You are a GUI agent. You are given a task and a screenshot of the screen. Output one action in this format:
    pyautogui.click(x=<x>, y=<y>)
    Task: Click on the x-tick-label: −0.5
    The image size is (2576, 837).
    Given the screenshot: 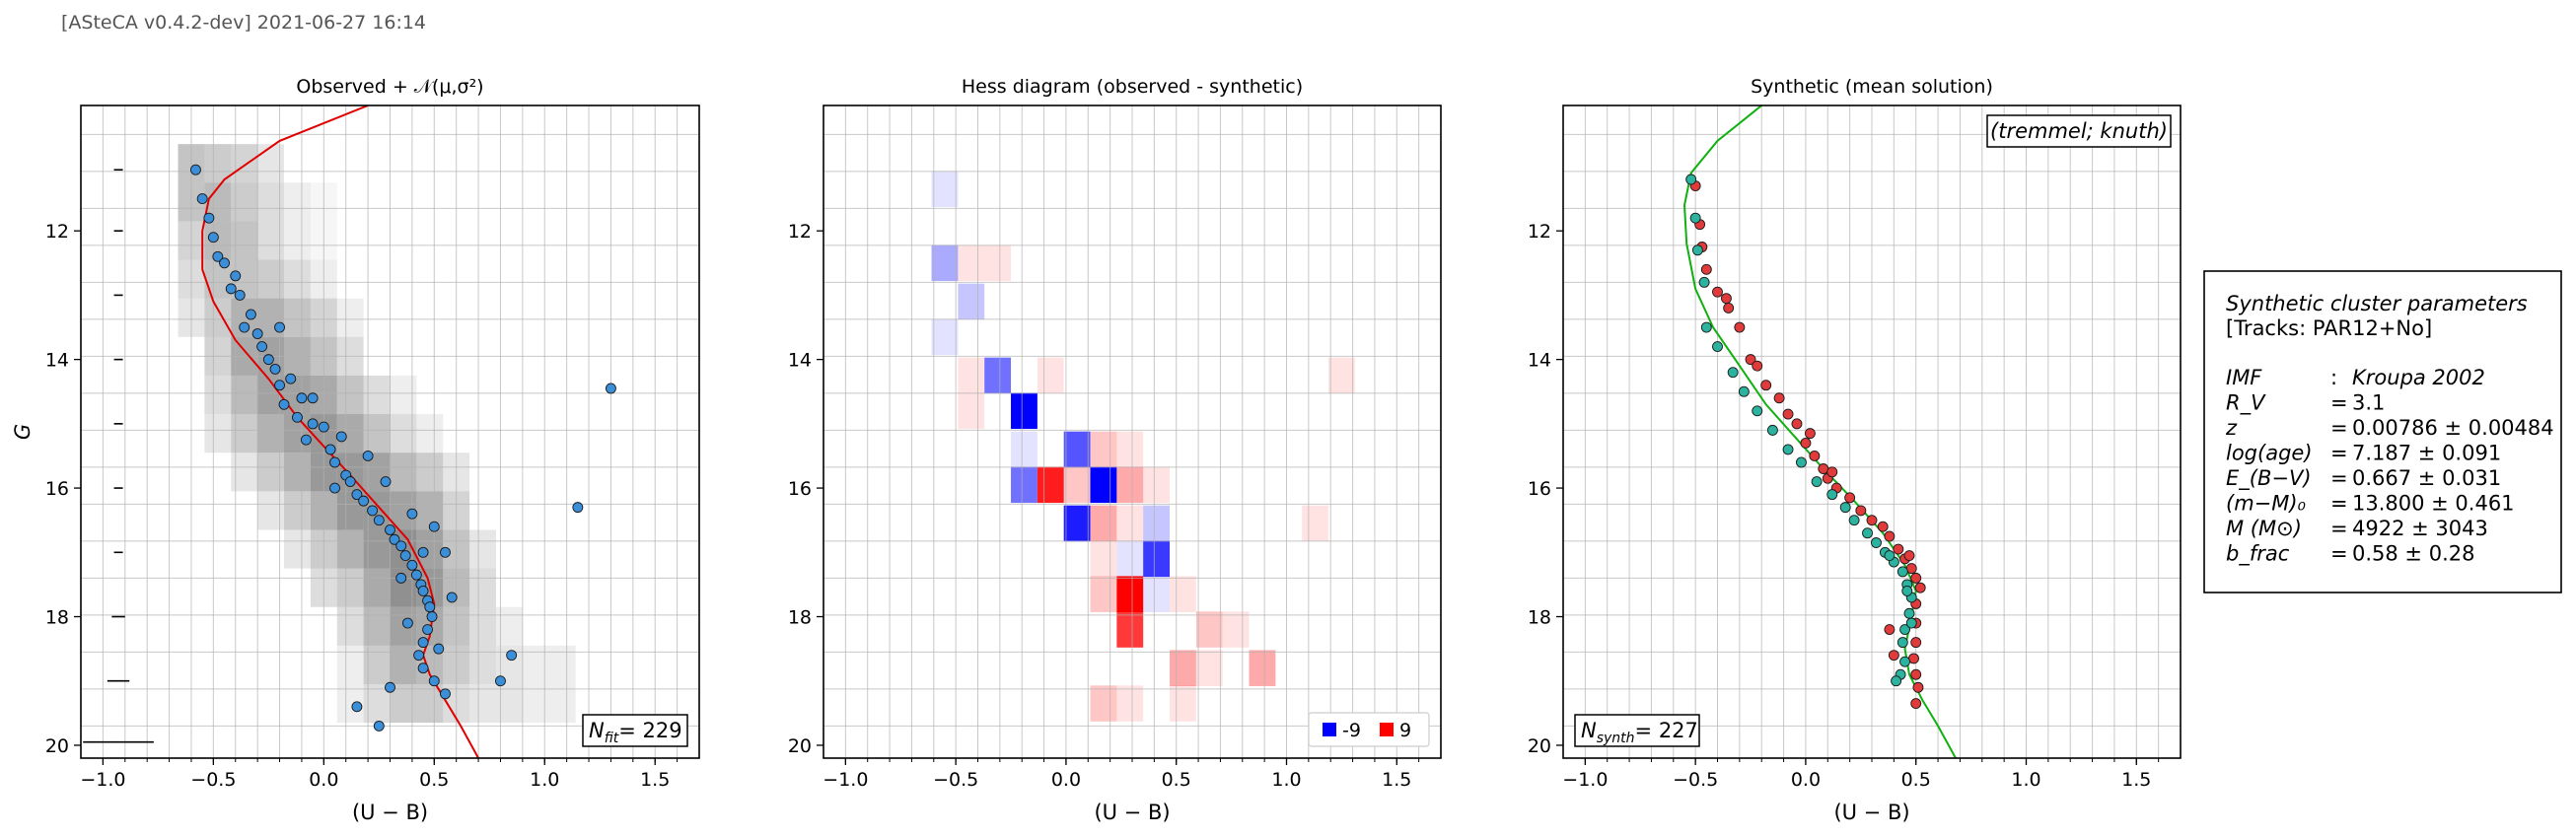 What is the action you would take?
    pyautogui.click(x=1696, y=780)
    